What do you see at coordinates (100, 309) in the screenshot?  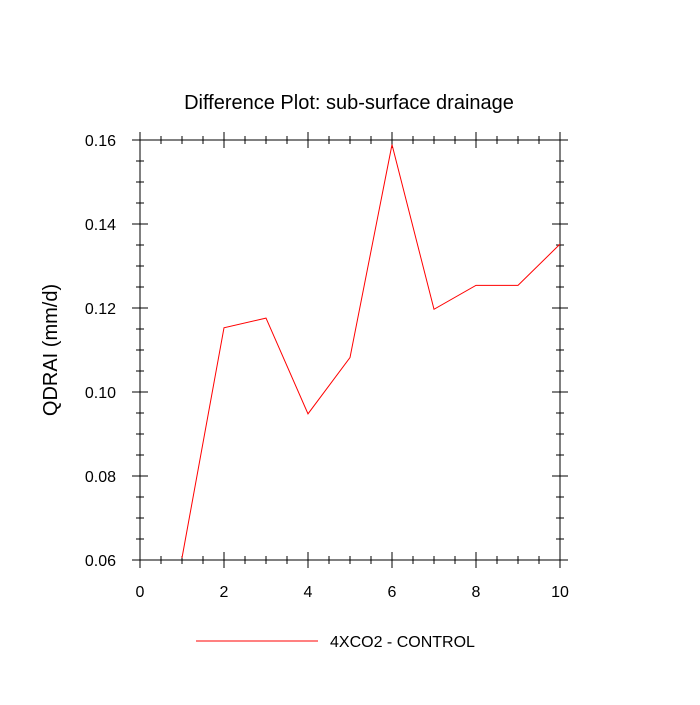 I see `y-tick-label: 0.12` at bounding box center [100, 309].